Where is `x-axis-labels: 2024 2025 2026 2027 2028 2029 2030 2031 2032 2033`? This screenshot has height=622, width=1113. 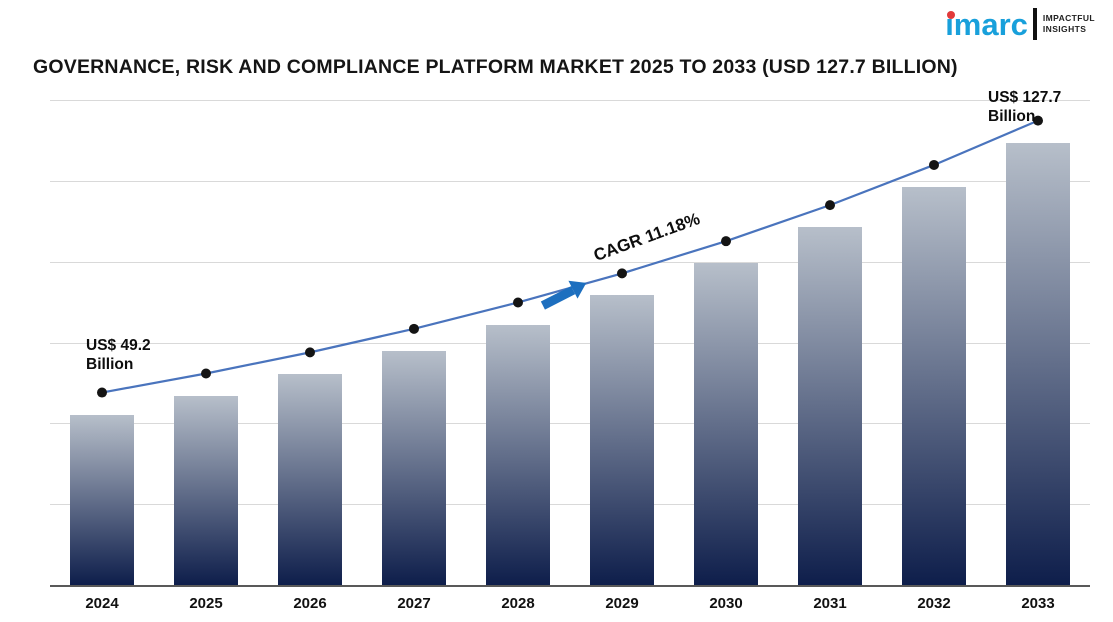 x-axis-labels: 2024 2025 2026 2027 2028 2029 2030 2031 2032 2033 is located at coordinates (570, 603).